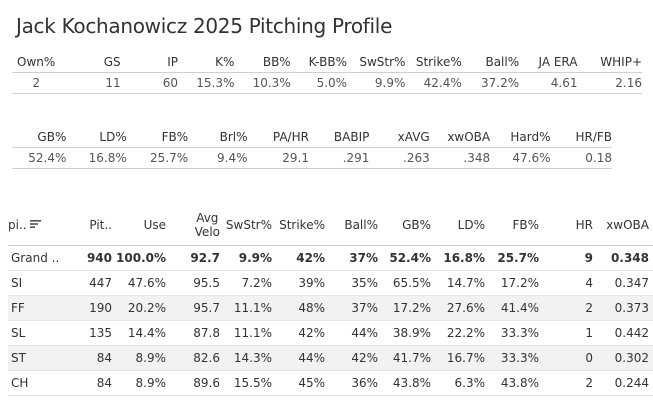 The height and width of the screenshot is (405, 653). Describe the element at coordinates (86, 258) in the screenshot. I see `table-cell: 940` at that location.